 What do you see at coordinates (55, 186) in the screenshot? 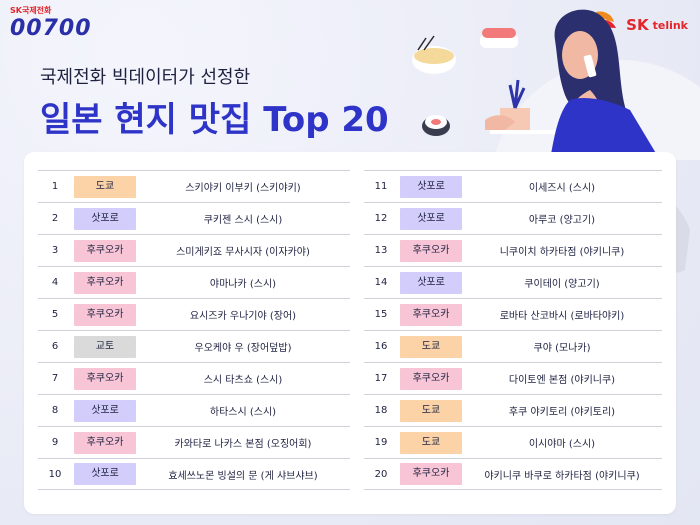
I see `rank-number: 1` at bounding box center [55, 186].